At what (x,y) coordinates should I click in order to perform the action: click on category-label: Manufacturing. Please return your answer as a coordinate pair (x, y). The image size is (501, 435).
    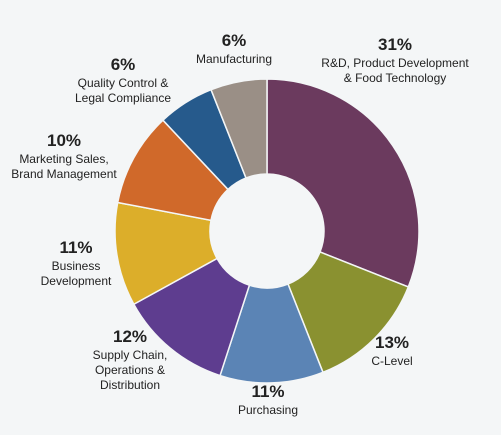
    Looking at the image, I should click on (234, 59).